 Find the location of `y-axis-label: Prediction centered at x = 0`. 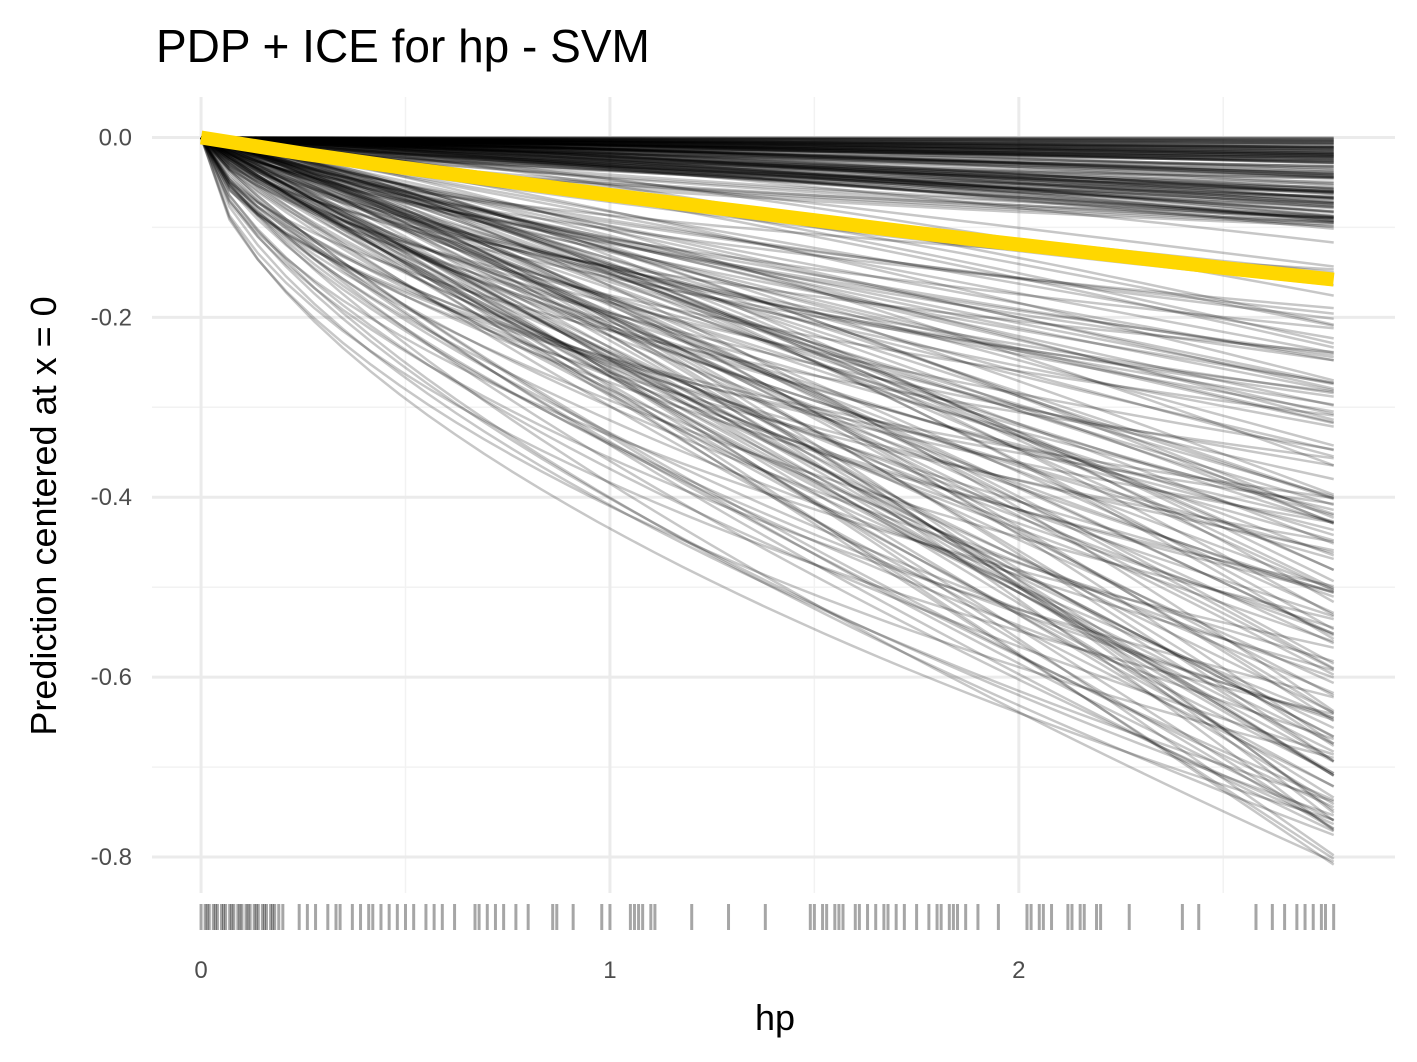

y-axis-label: Prediction centered at x = 0 is located at coordinates (43, 515).